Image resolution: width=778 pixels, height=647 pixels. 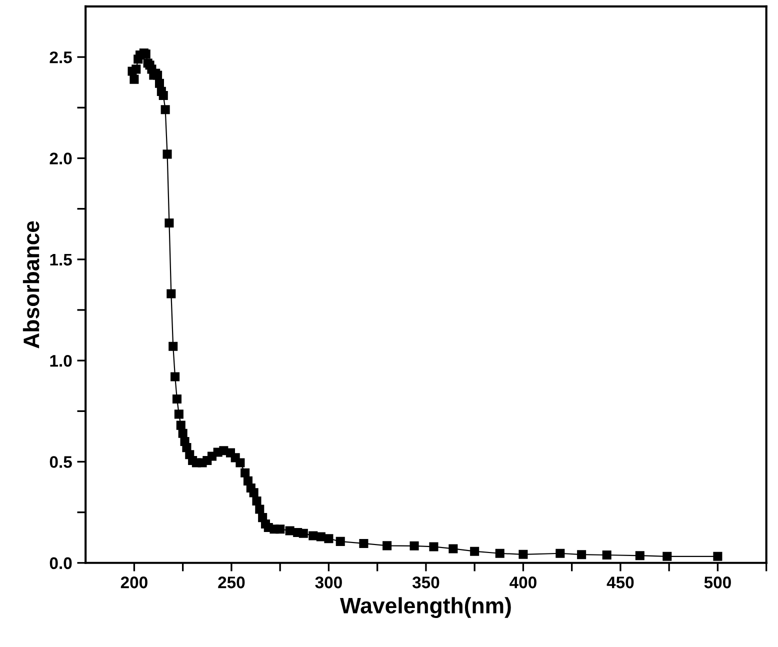 I want to click on x-tick-label: 400, so click(x=523, y=582).